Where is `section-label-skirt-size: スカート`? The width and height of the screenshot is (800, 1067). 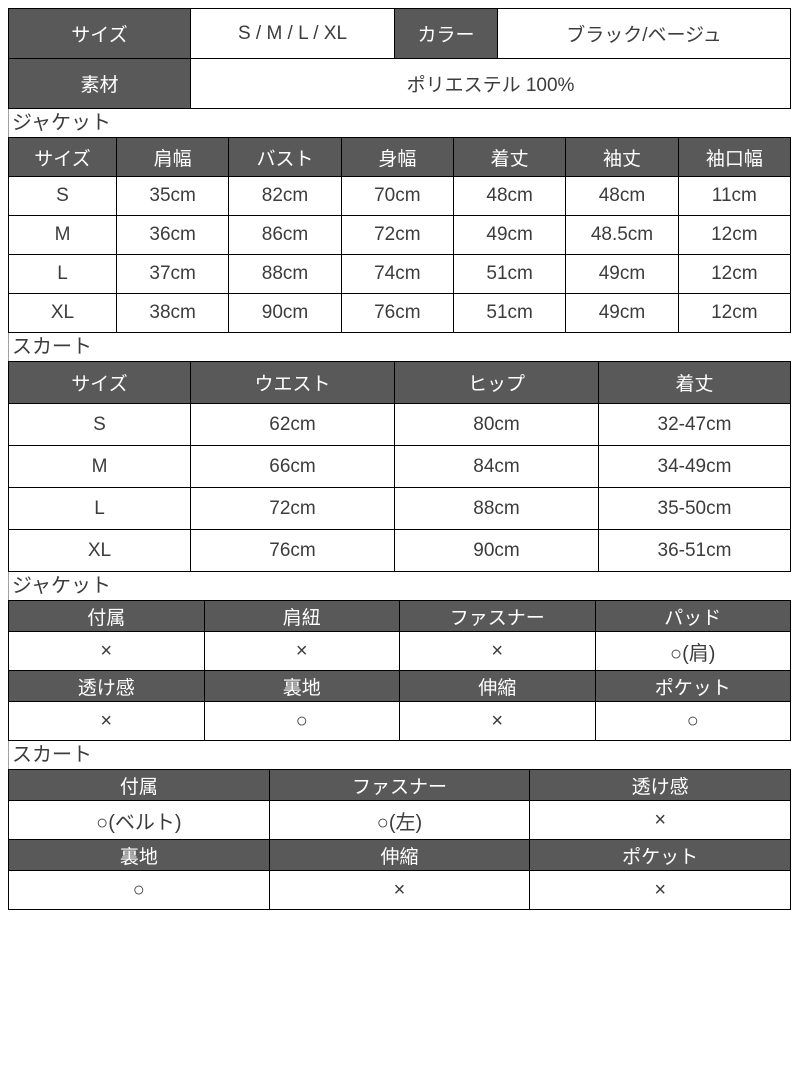
section-label-skirt-size: スカート is located at coordinates (399, 347).